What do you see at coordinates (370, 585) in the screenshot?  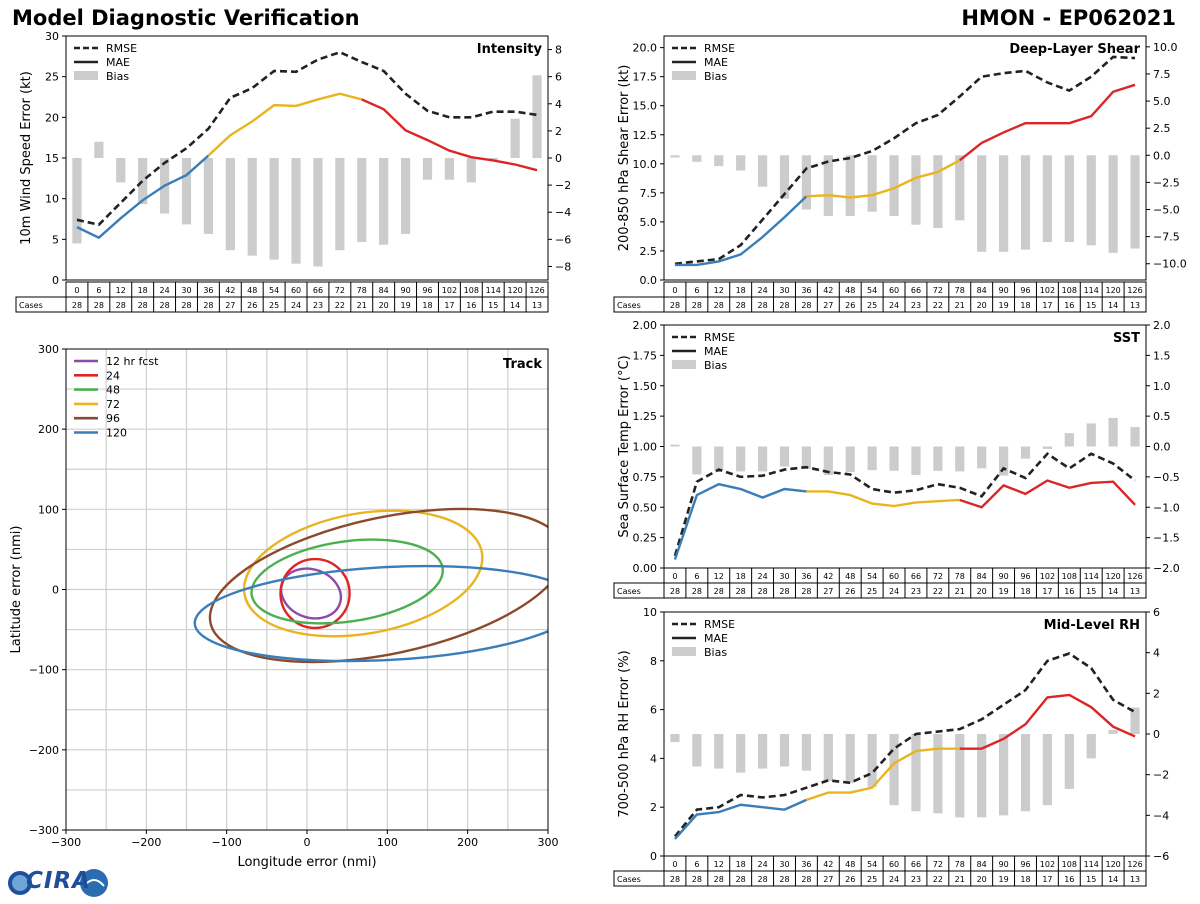 I see `ellipse-group` at bounding box center [370, 585].